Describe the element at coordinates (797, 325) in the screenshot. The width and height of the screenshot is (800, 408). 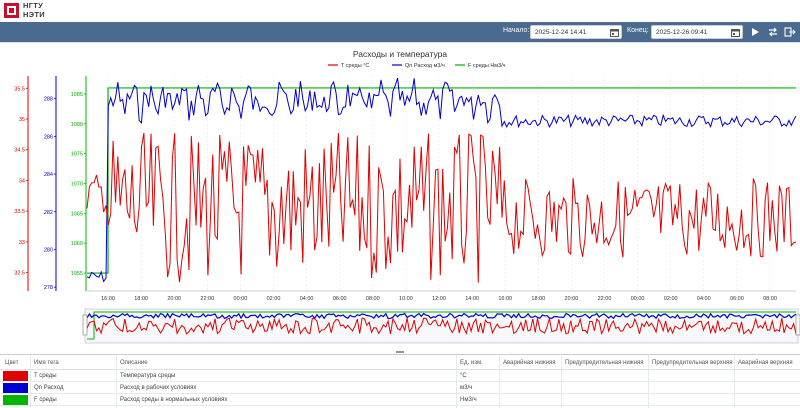
I see `navigator-handle-right` at that location.